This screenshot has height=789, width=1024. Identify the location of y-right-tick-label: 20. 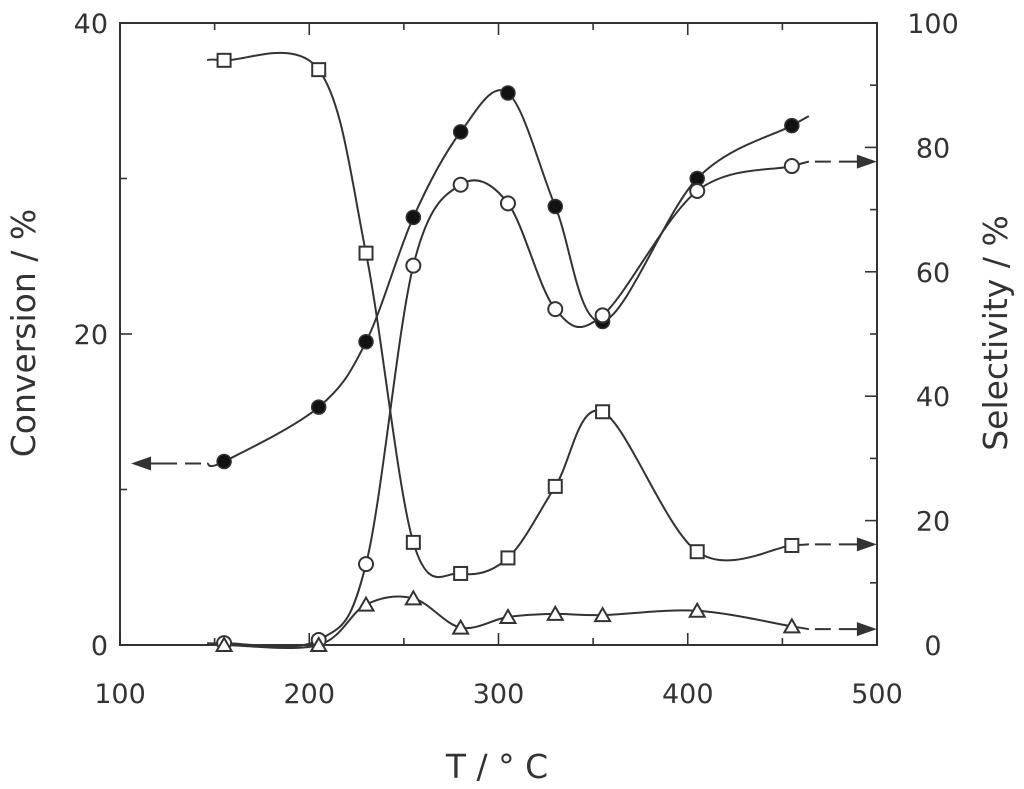
(933, 522).